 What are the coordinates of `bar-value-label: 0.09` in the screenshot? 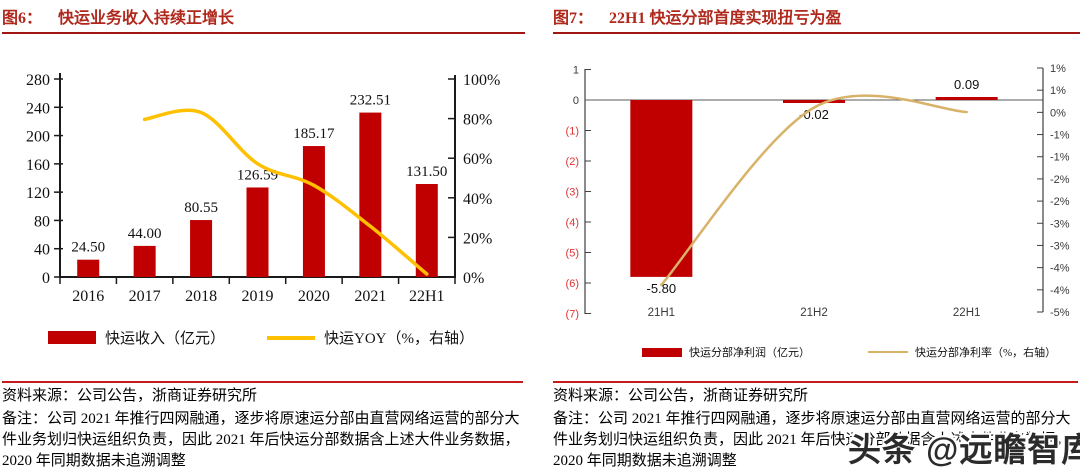 It's located at (966, 84).